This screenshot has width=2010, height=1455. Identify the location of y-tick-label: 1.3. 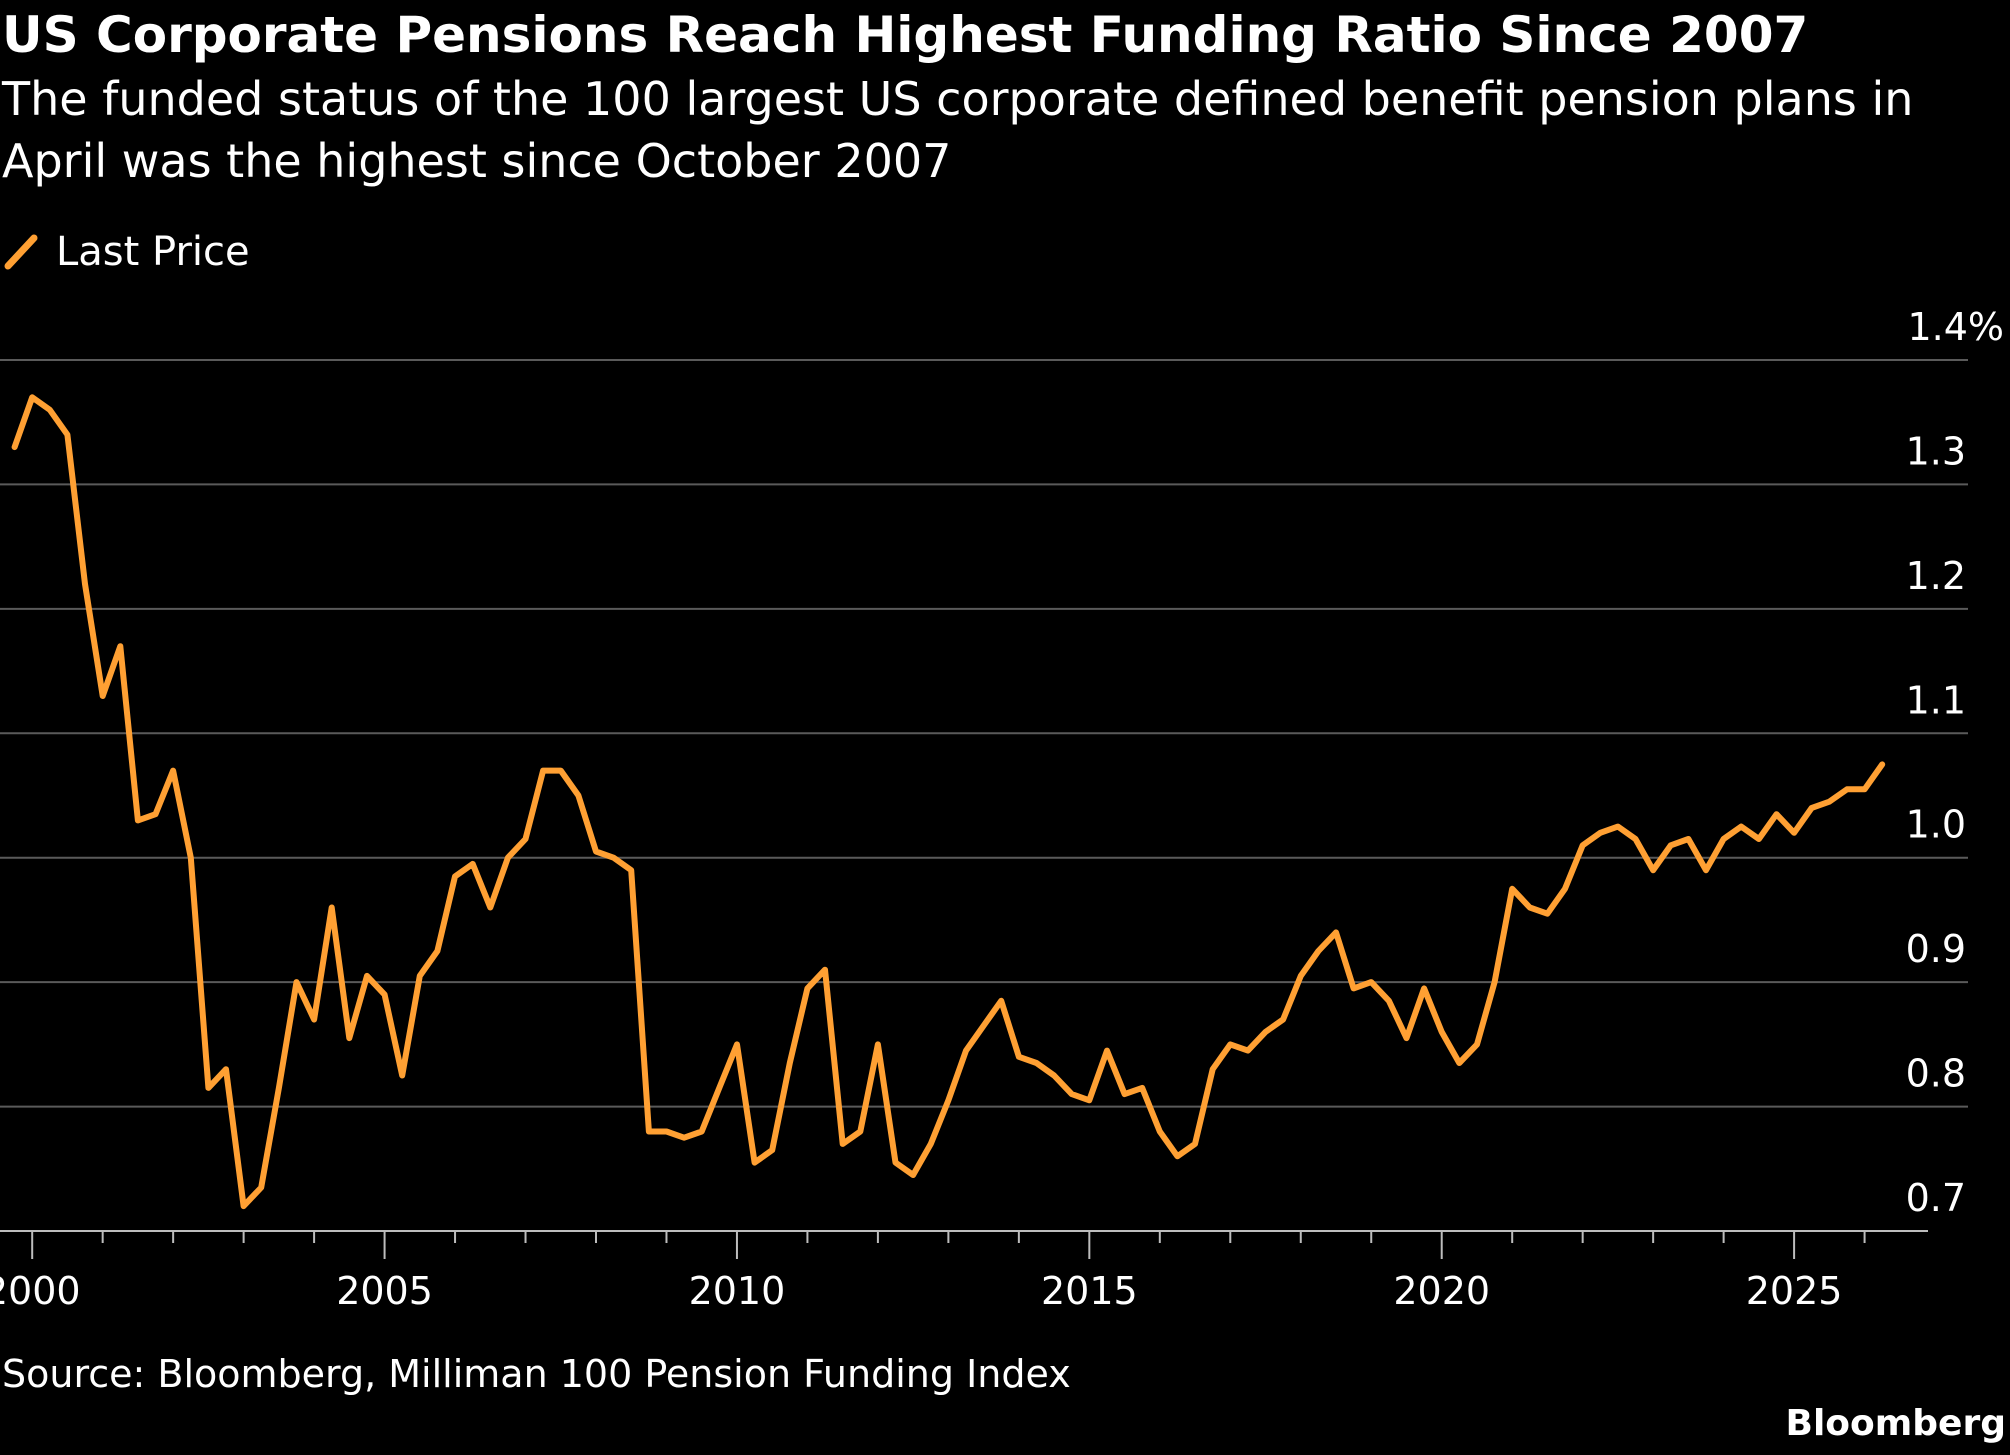
(1936, 451).